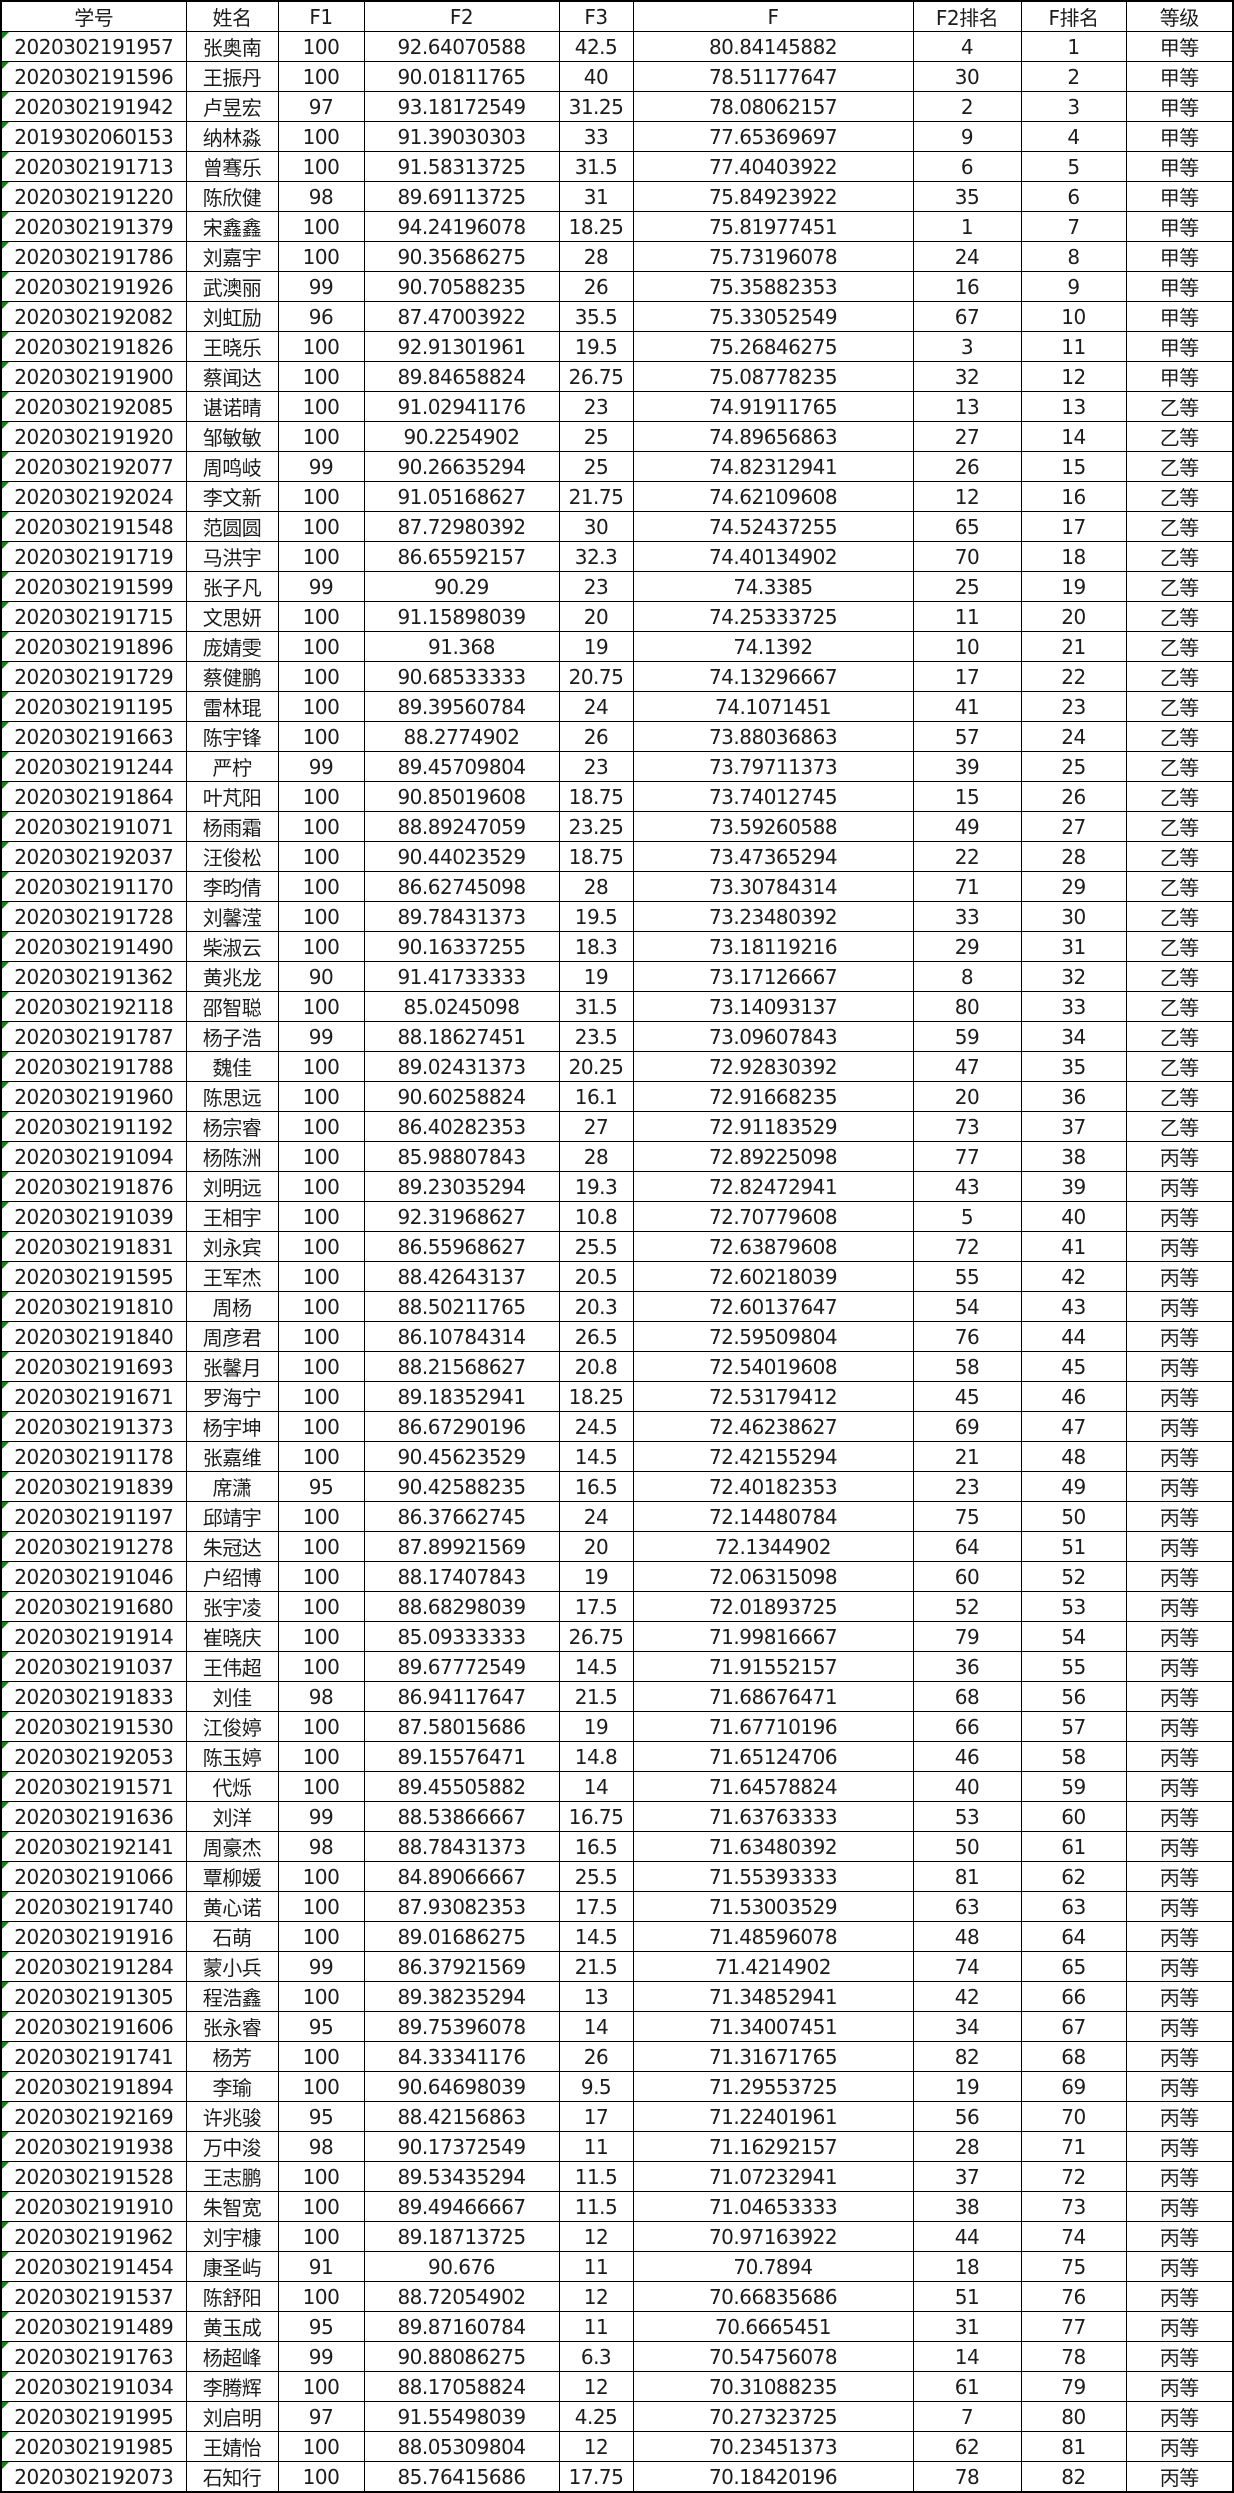 The image size is (1234, 2493). Describe the element at coordinates (967, 1876) in the screenshot. I see `cell-f2-rank: 81` at that location.